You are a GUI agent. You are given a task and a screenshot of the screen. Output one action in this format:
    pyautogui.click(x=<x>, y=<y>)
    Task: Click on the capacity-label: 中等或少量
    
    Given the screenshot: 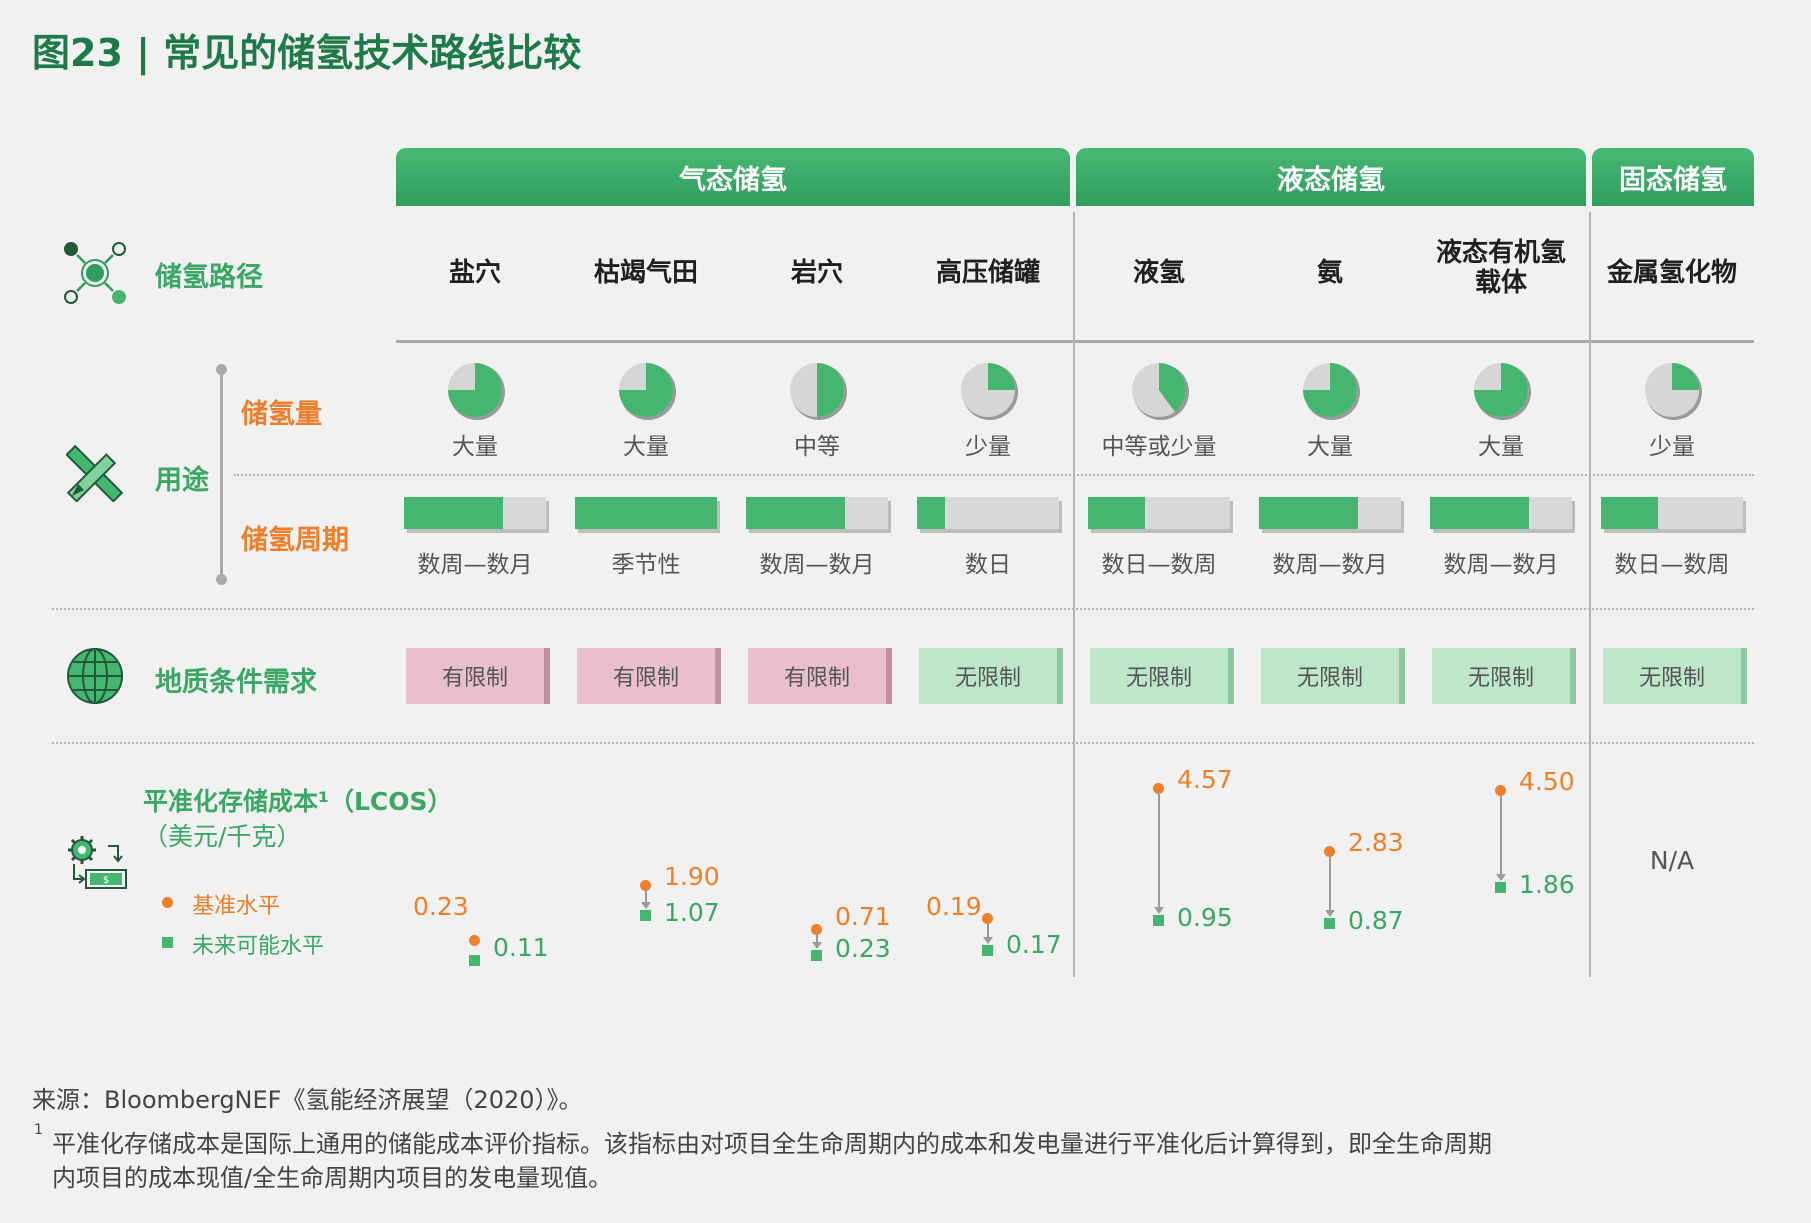 What is the action you would take?
    pyautogui.click(x=1159, y=447)
    